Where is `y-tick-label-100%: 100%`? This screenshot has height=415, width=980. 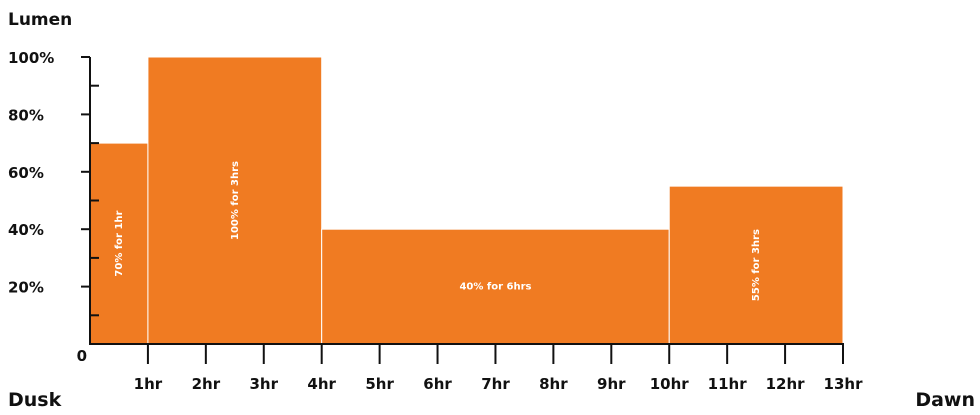 y-tick-label-100%: 100% is located at coordinates (31, 58).